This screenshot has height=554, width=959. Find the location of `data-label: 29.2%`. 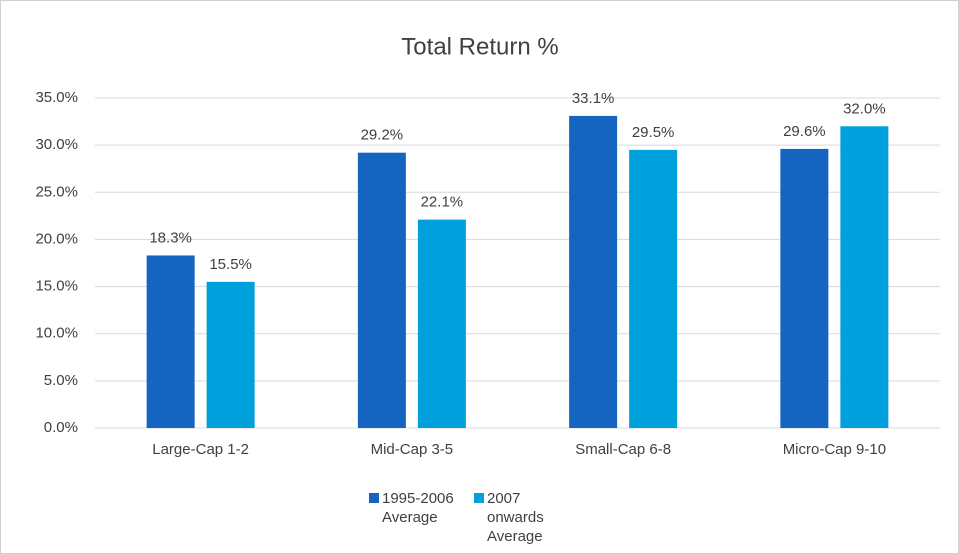

data-label: 29.2% is located at coordinates (382, 135).